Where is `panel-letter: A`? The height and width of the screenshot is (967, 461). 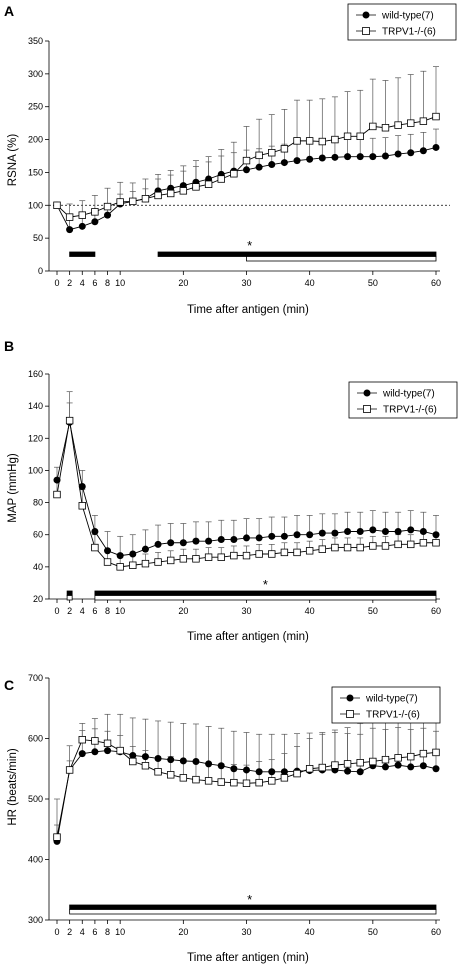
panel-letter: A is located at coordinates (9, 11).